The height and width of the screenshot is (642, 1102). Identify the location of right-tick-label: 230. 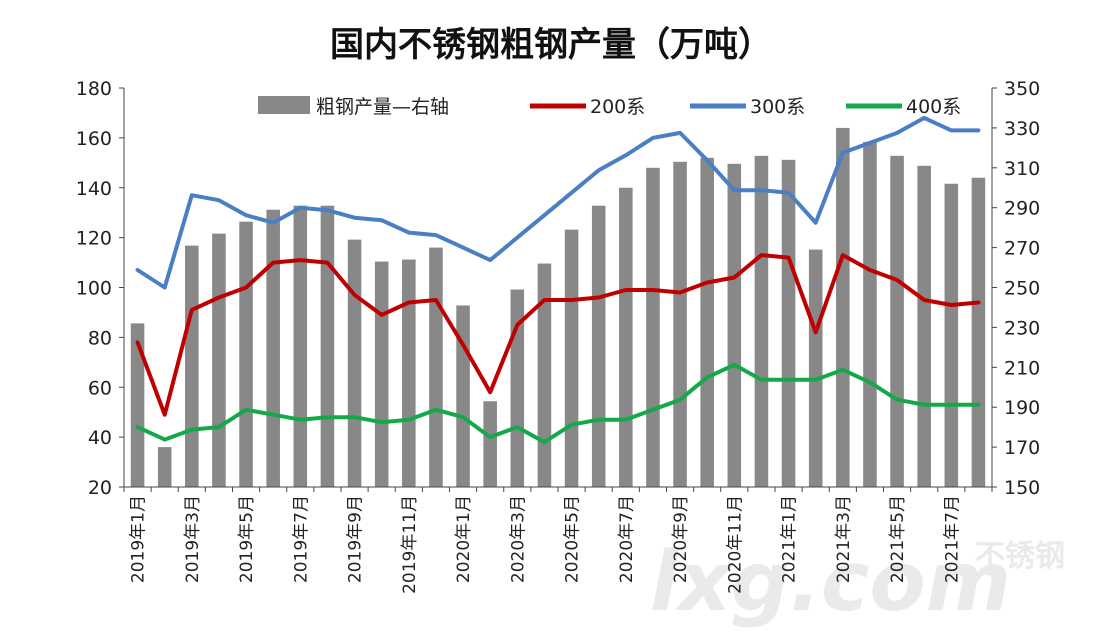
(1022, 328).